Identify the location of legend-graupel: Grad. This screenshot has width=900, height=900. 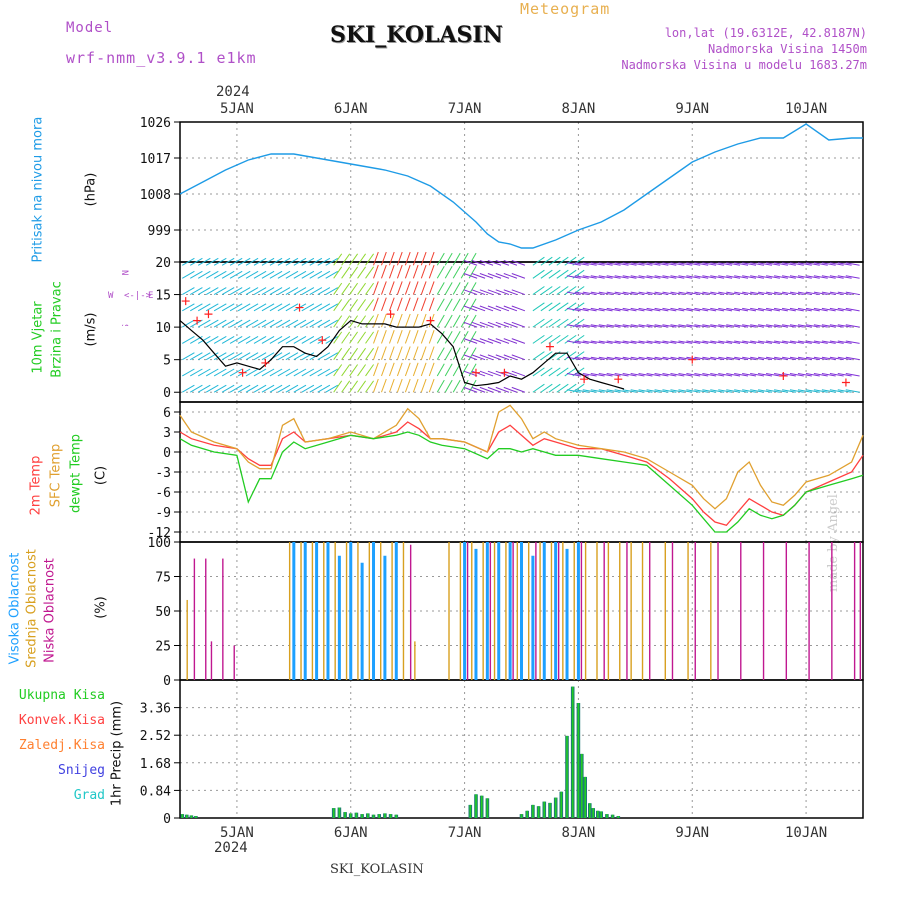
(89, 795).